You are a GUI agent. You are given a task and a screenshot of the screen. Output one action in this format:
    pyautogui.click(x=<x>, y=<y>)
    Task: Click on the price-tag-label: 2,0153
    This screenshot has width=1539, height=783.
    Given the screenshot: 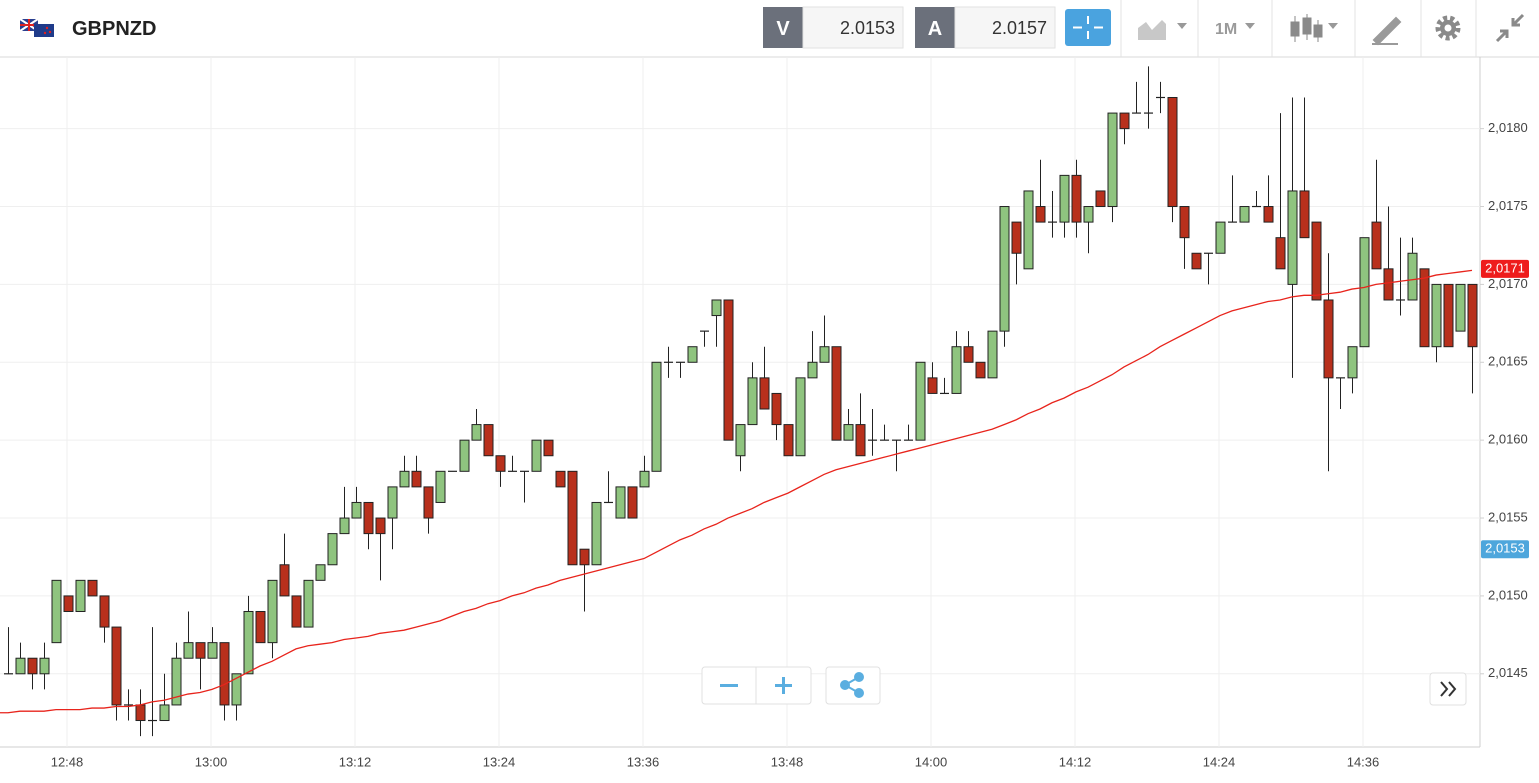 What is the action you would take?
    pyautogui.click(x=1505, y=548)
    